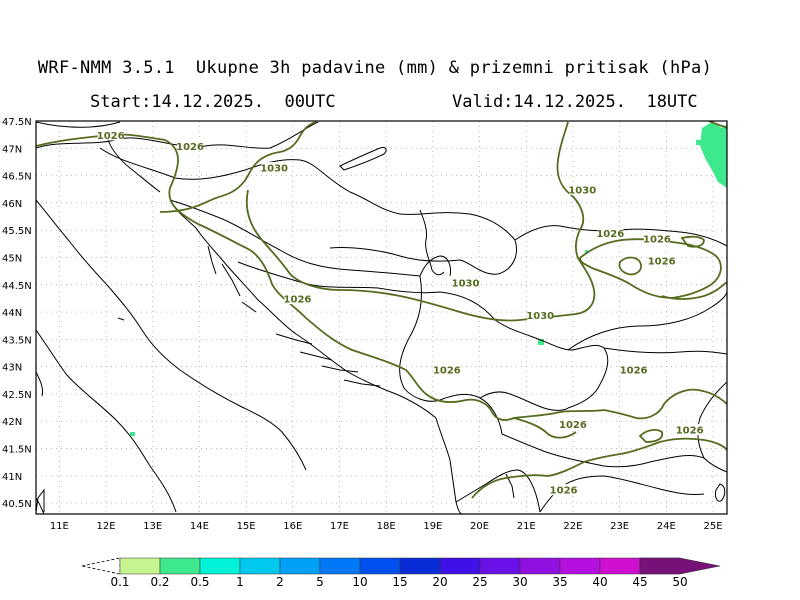 The height and width of the screenshot is (600, 800). I want to click on colorbar-label: 5, so click(320, 582).